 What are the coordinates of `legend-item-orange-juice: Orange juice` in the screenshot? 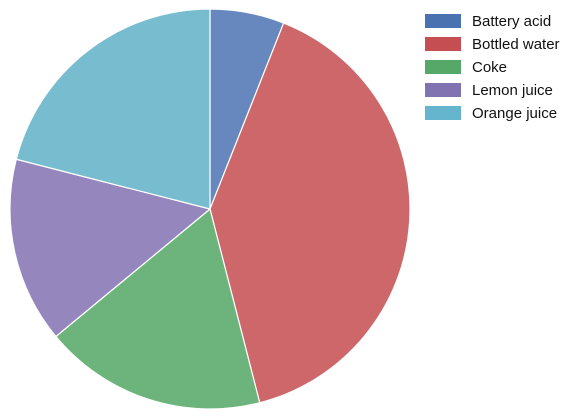 It's located at (491, 113).